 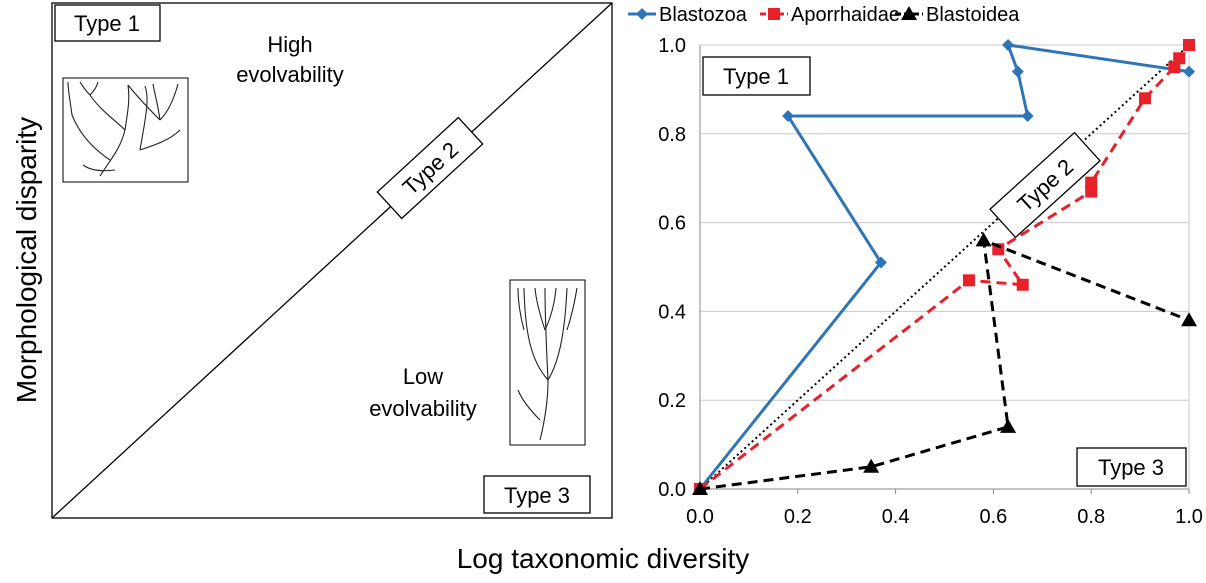 What do you see at coordinates (1091, 517) in the screenshot?
I see `x-tick-label: 0.8` at bounding box center [1091, 517].